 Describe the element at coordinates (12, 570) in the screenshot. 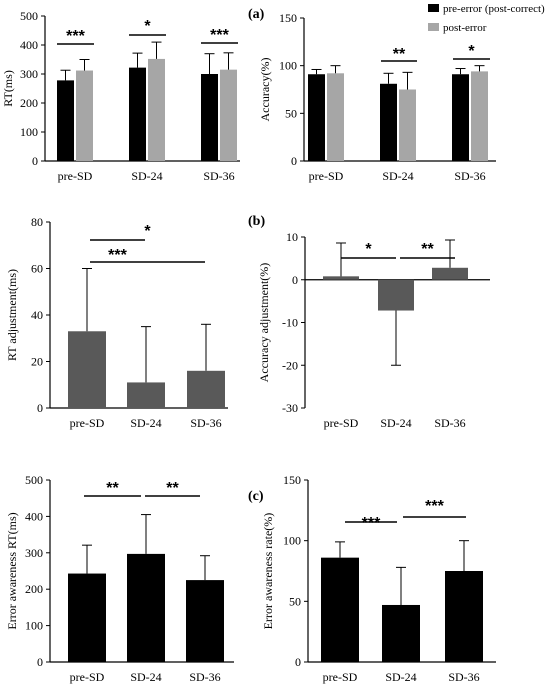

I see `y-axis-label: Error awareness RT(ms)` at that location.